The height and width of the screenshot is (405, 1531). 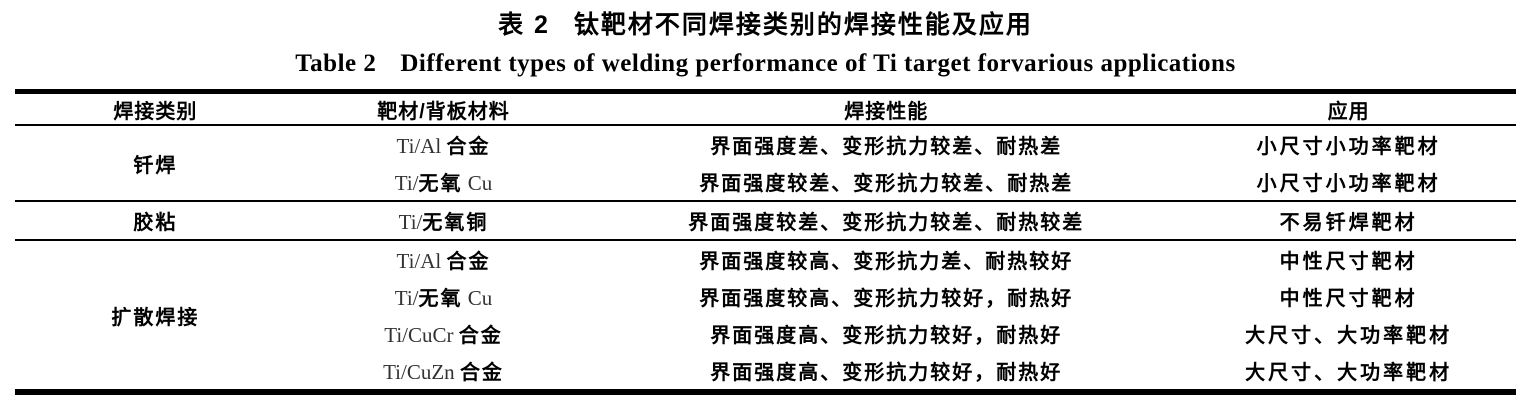 What do you see at coordinates (155, 108) in the screenshot?
I see `column-header-welding-category: 焊接类别` at bounding box center [155, 108].